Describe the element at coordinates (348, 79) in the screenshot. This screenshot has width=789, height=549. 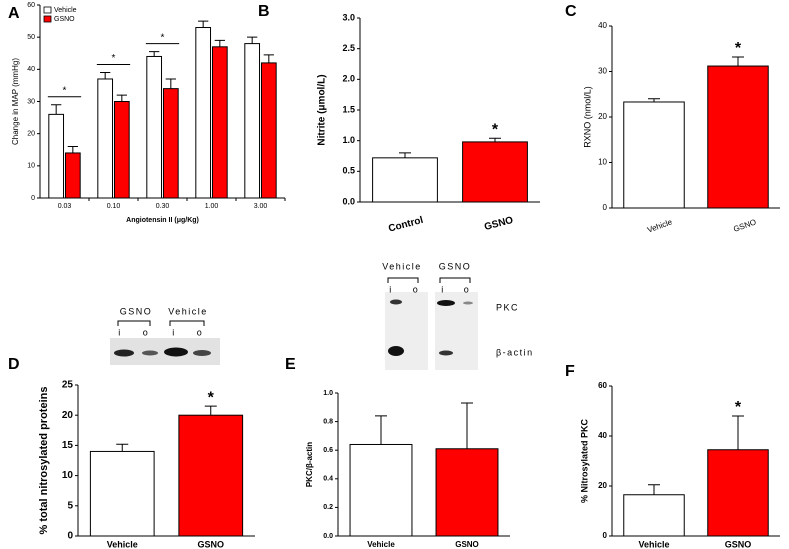
I see `y-tick-label: 2.0` at that location.